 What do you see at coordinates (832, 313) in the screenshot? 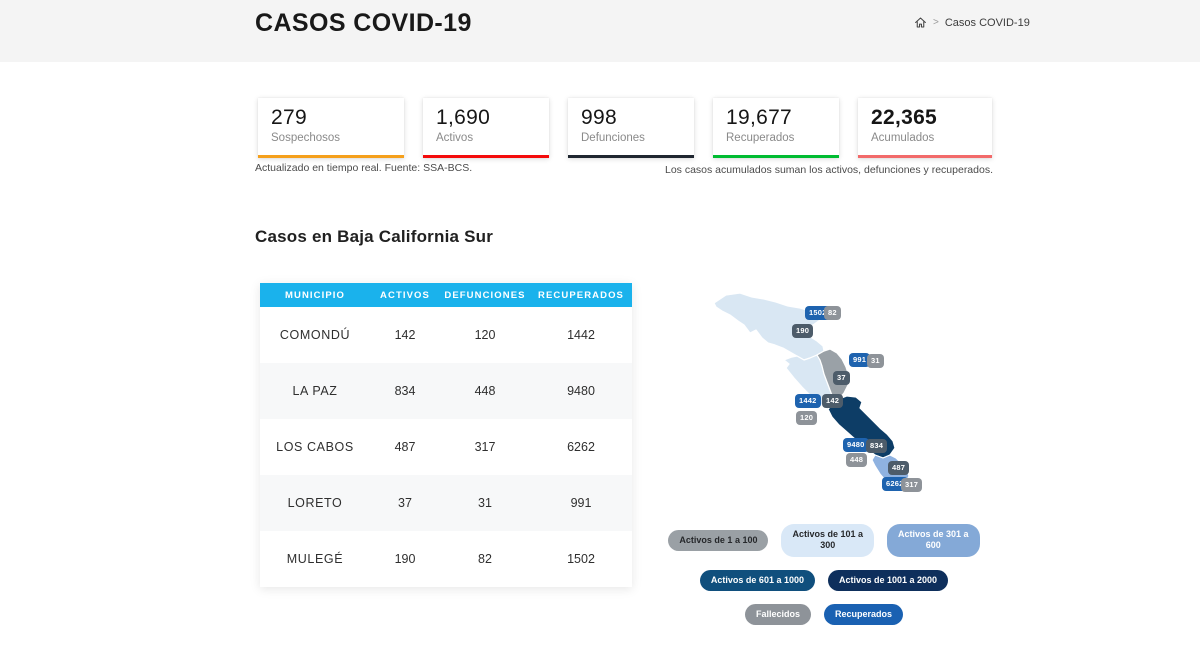
I see `map-badge-fallecidos: 82` at bounding box center [832, 313].